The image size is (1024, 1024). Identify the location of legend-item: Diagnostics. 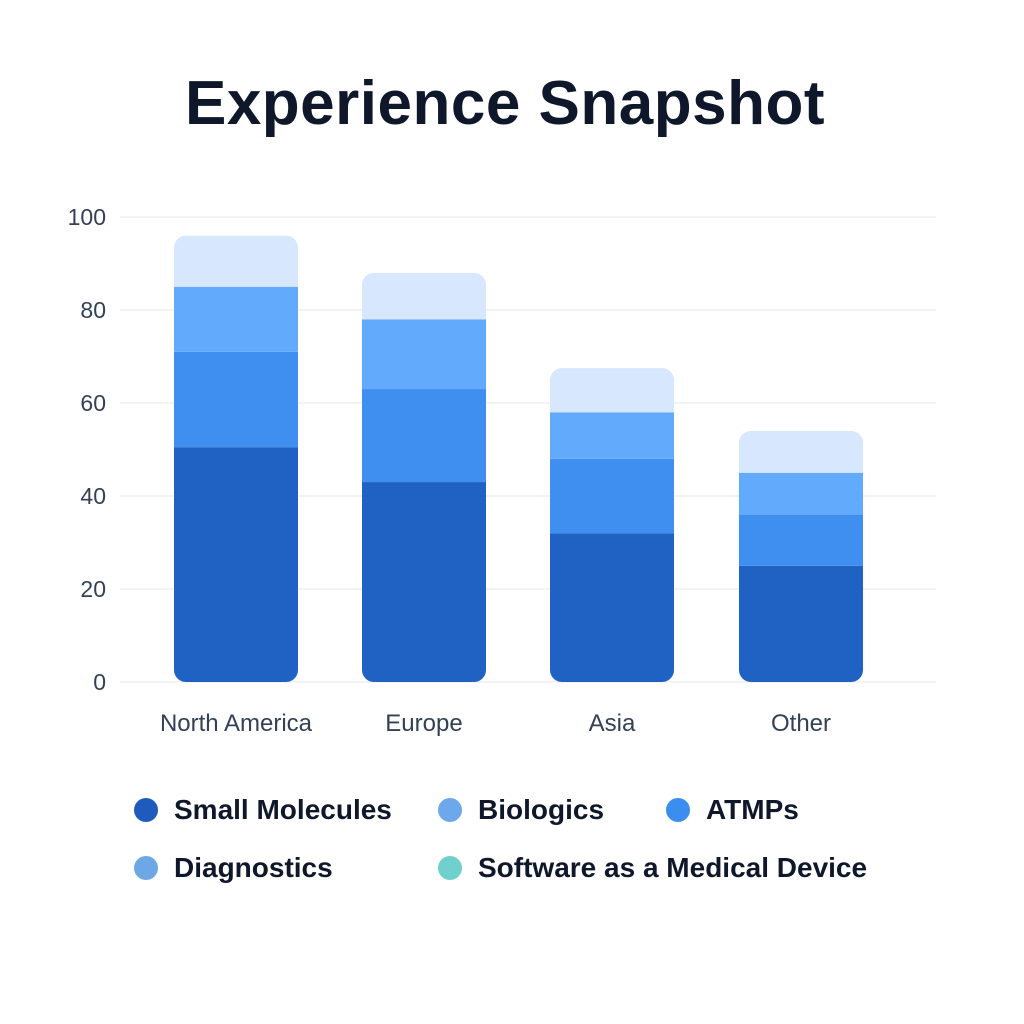
(233, 868).